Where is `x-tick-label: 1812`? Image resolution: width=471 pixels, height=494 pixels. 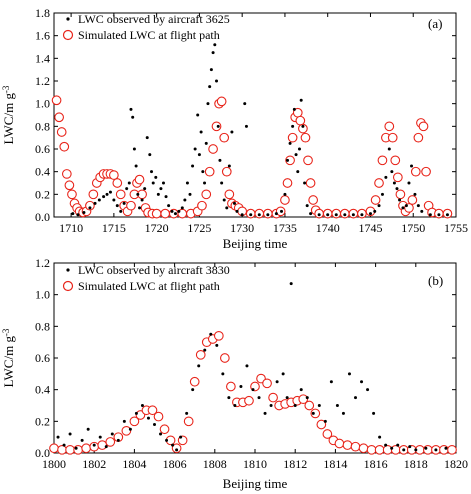 x-tick-label: 1812 is located at coordinates (295, 464).